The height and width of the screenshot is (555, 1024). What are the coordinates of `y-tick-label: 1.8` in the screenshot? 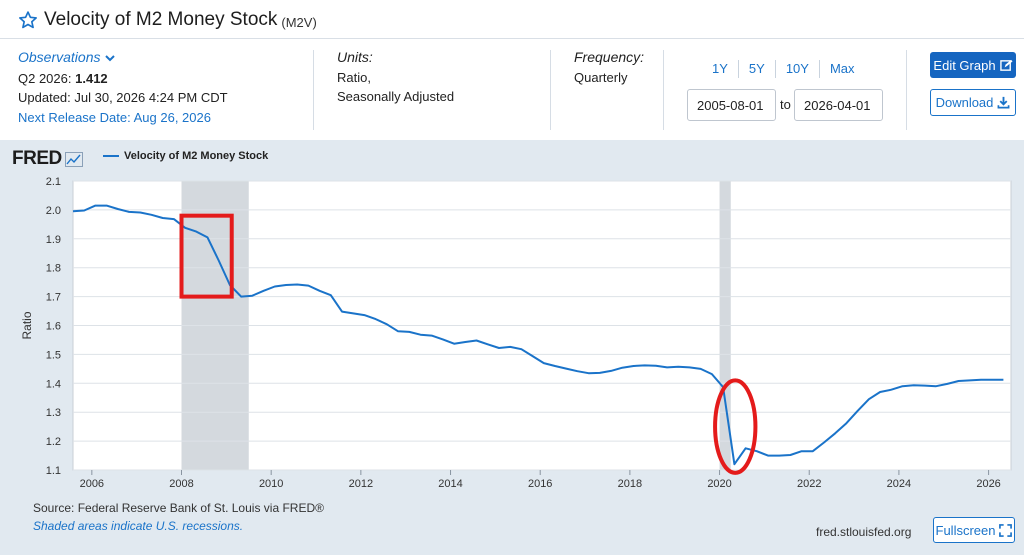 It's located at (53, 269).